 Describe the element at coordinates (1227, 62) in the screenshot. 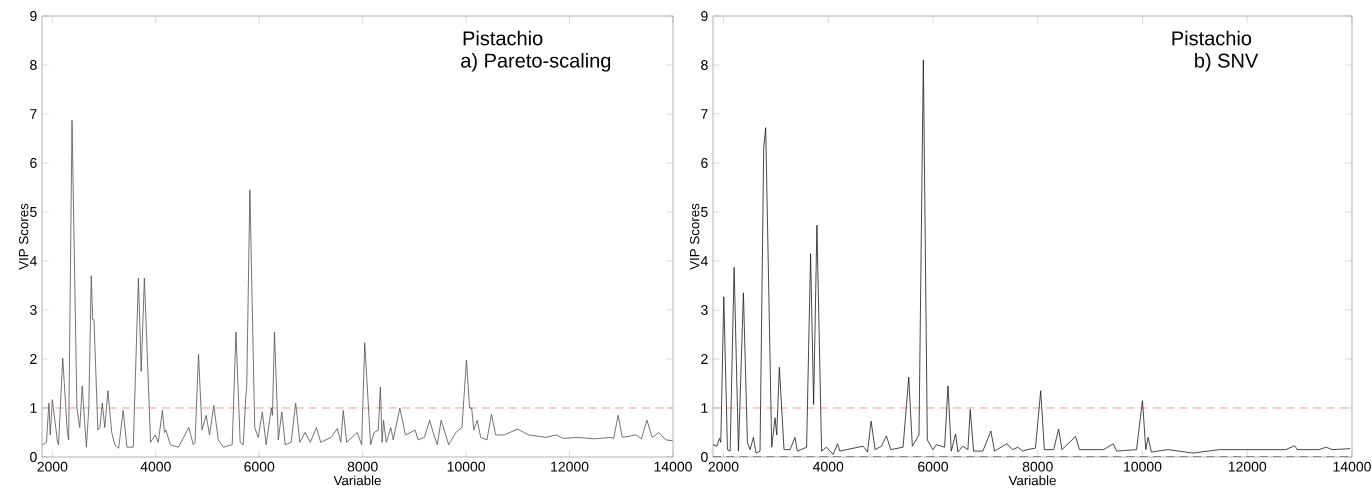

I see `annotation: b) SNV` at that location.